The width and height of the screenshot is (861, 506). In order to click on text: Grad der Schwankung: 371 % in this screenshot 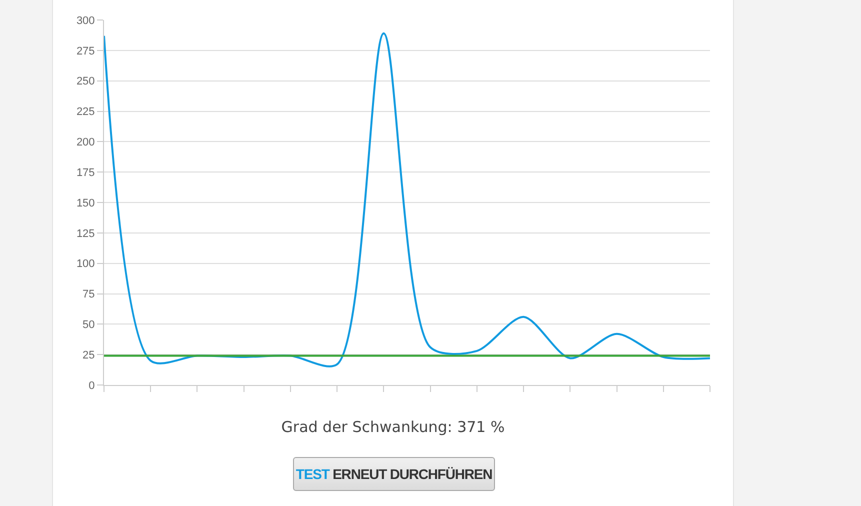, I will do `click(393, 427)`.